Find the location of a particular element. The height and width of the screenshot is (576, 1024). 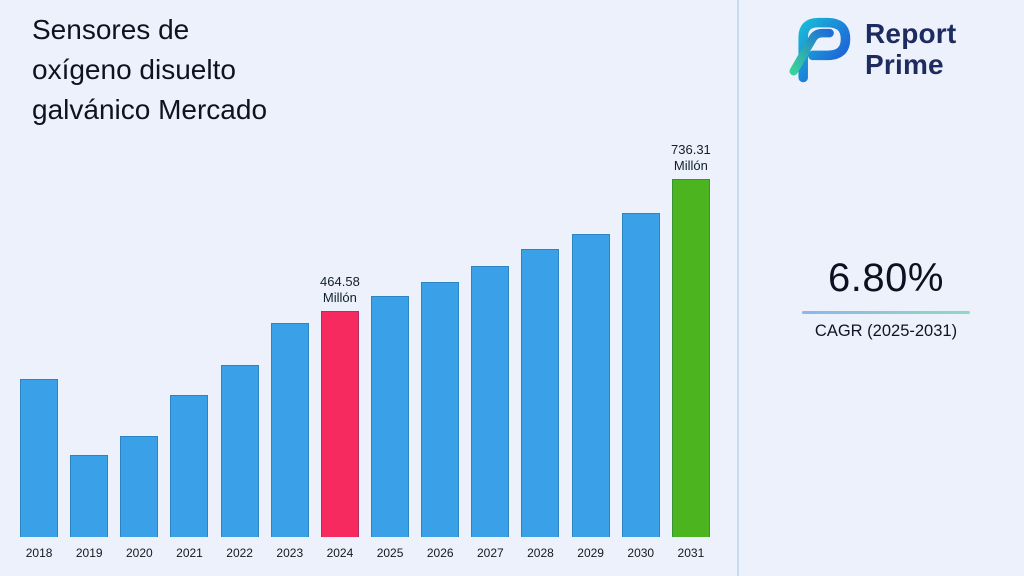

x-axis-label-2025: 2025 is located at coordinates (390, 553).